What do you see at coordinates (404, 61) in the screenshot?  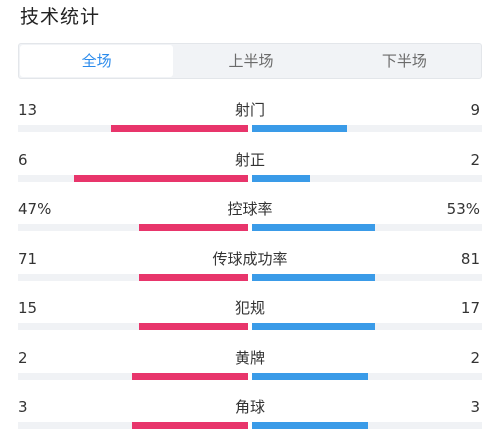 I see `tab-second-half: 下半场` at bounding box center [404, 61].